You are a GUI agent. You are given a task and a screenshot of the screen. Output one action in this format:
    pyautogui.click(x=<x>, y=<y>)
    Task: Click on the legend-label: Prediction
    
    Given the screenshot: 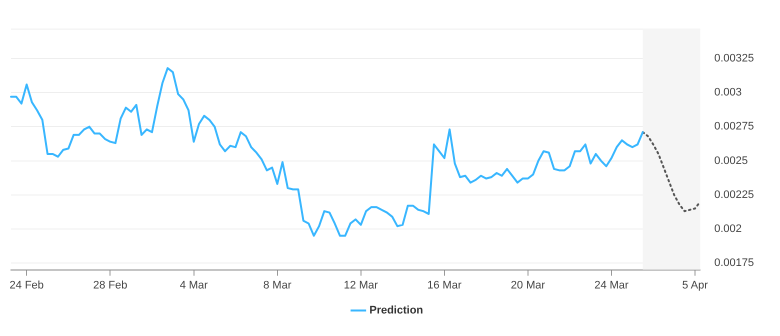 What is the action you would take?
    pyautogui.click(x=396, y=310)
    